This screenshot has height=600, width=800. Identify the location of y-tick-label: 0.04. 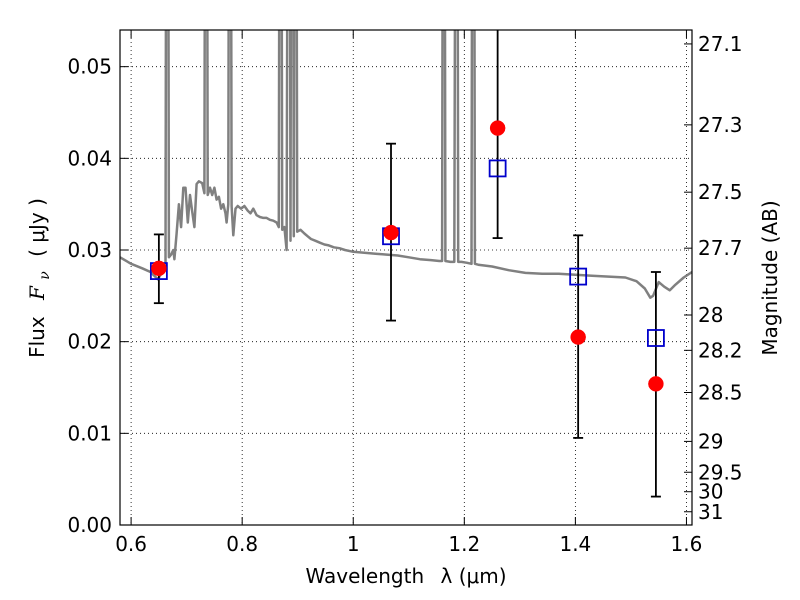
(89, 158).